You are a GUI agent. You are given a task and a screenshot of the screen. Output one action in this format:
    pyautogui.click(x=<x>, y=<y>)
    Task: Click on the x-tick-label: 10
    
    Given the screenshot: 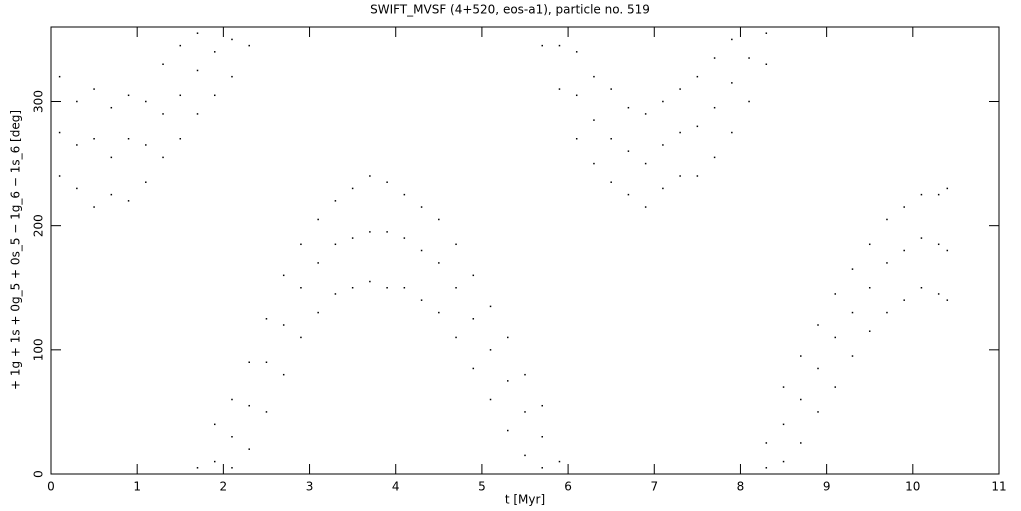 What is the action you would take?
    pyautogui.click(x=912, y=487)
    